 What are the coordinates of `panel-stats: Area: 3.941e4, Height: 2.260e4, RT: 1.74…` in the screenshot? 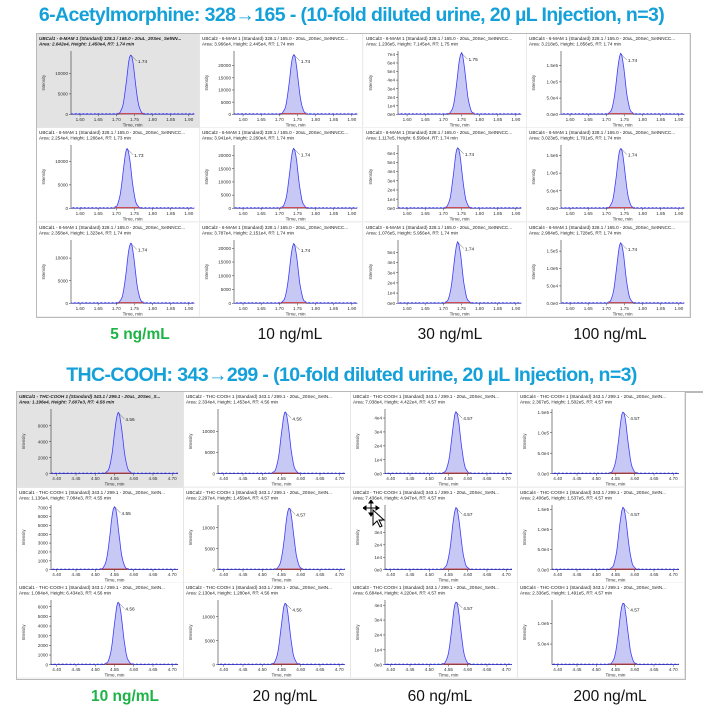 It's located at (248, 138).